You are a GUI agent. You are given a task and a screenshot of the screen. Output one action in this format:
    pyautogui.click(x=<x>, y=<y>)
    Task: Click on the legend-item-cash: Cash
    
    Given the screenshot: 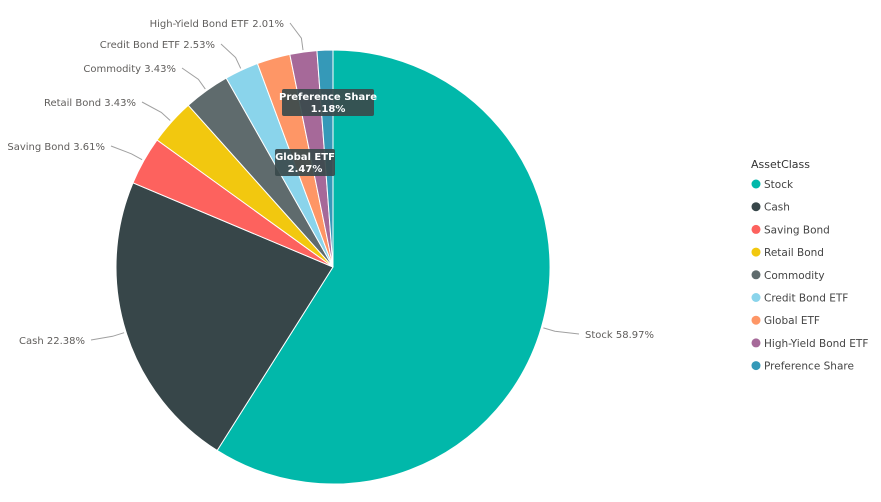 What is the action you would take?
    pyautogui.click(x=770, y=208)
    